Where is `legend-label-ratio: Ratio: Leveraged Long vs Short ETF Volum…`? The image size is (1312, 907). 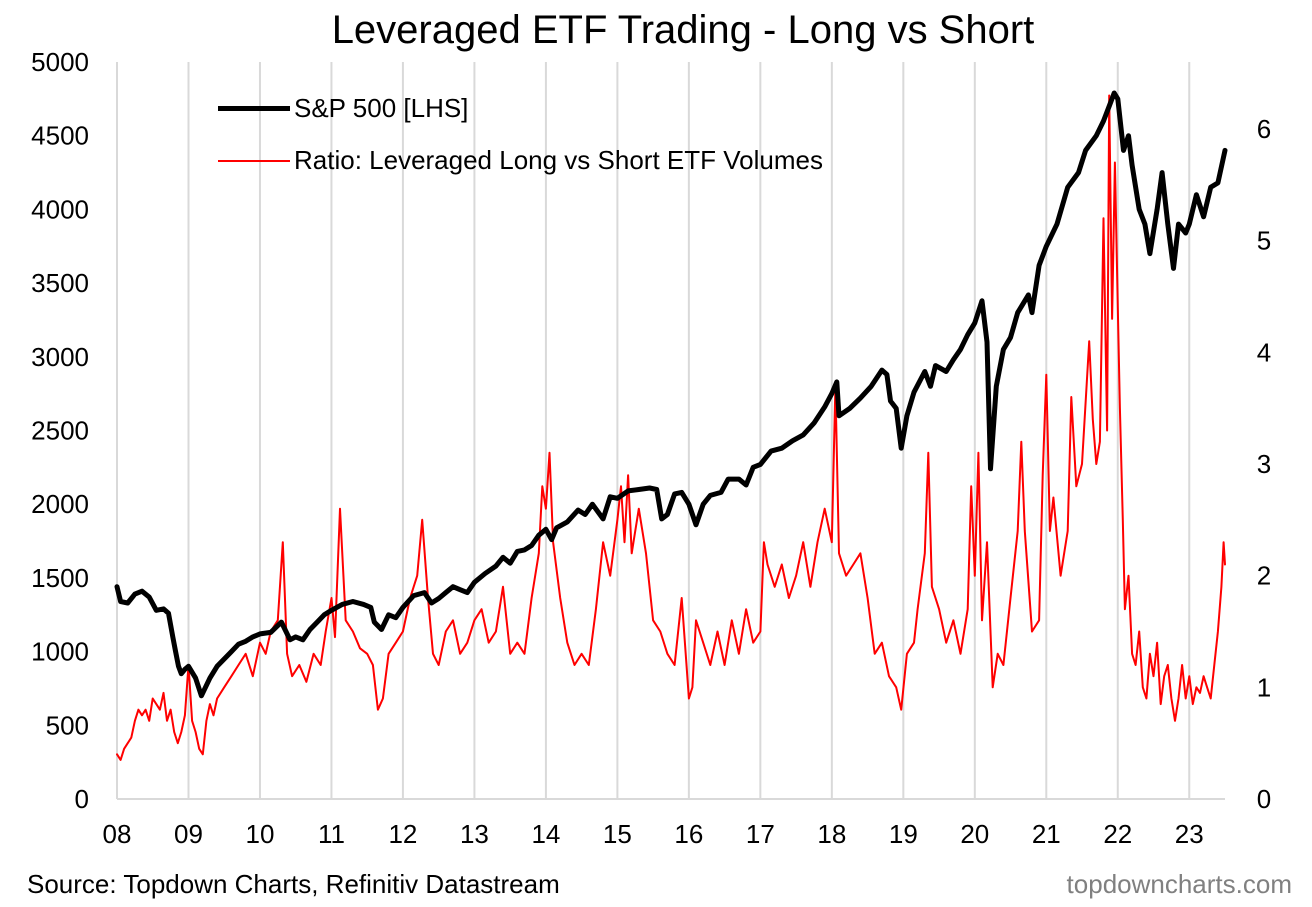
legend-label-ratio: Ratio: Leveraged Long vs Short ETF Volum… is located at coordinates (558, 160).